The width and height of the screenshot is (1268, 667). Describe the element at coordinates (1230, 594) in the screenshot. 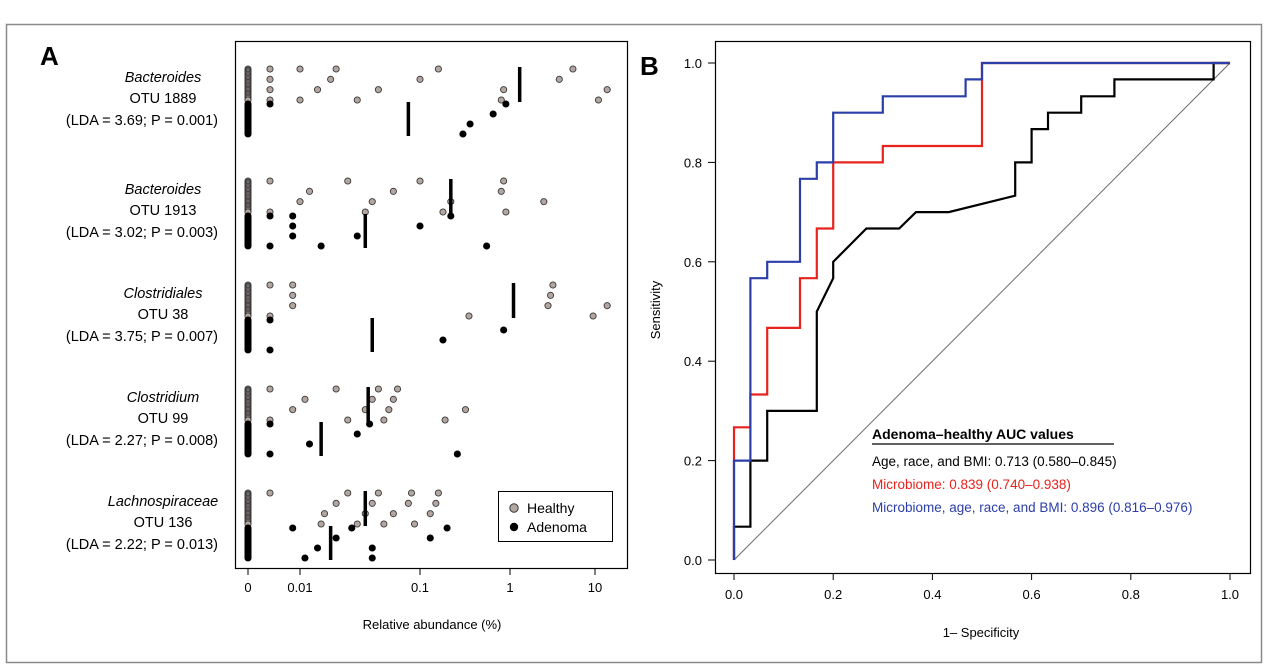

I see `x-tick-label: 1.0` at that location.